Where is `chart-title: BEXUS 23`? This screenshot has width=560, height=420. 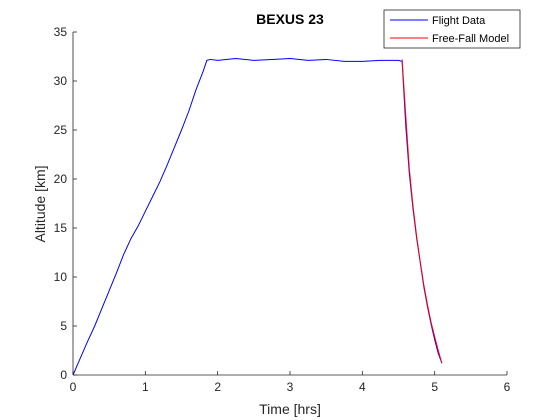
chart-title: BEXUS 23 is located at coordinates (290, 19).